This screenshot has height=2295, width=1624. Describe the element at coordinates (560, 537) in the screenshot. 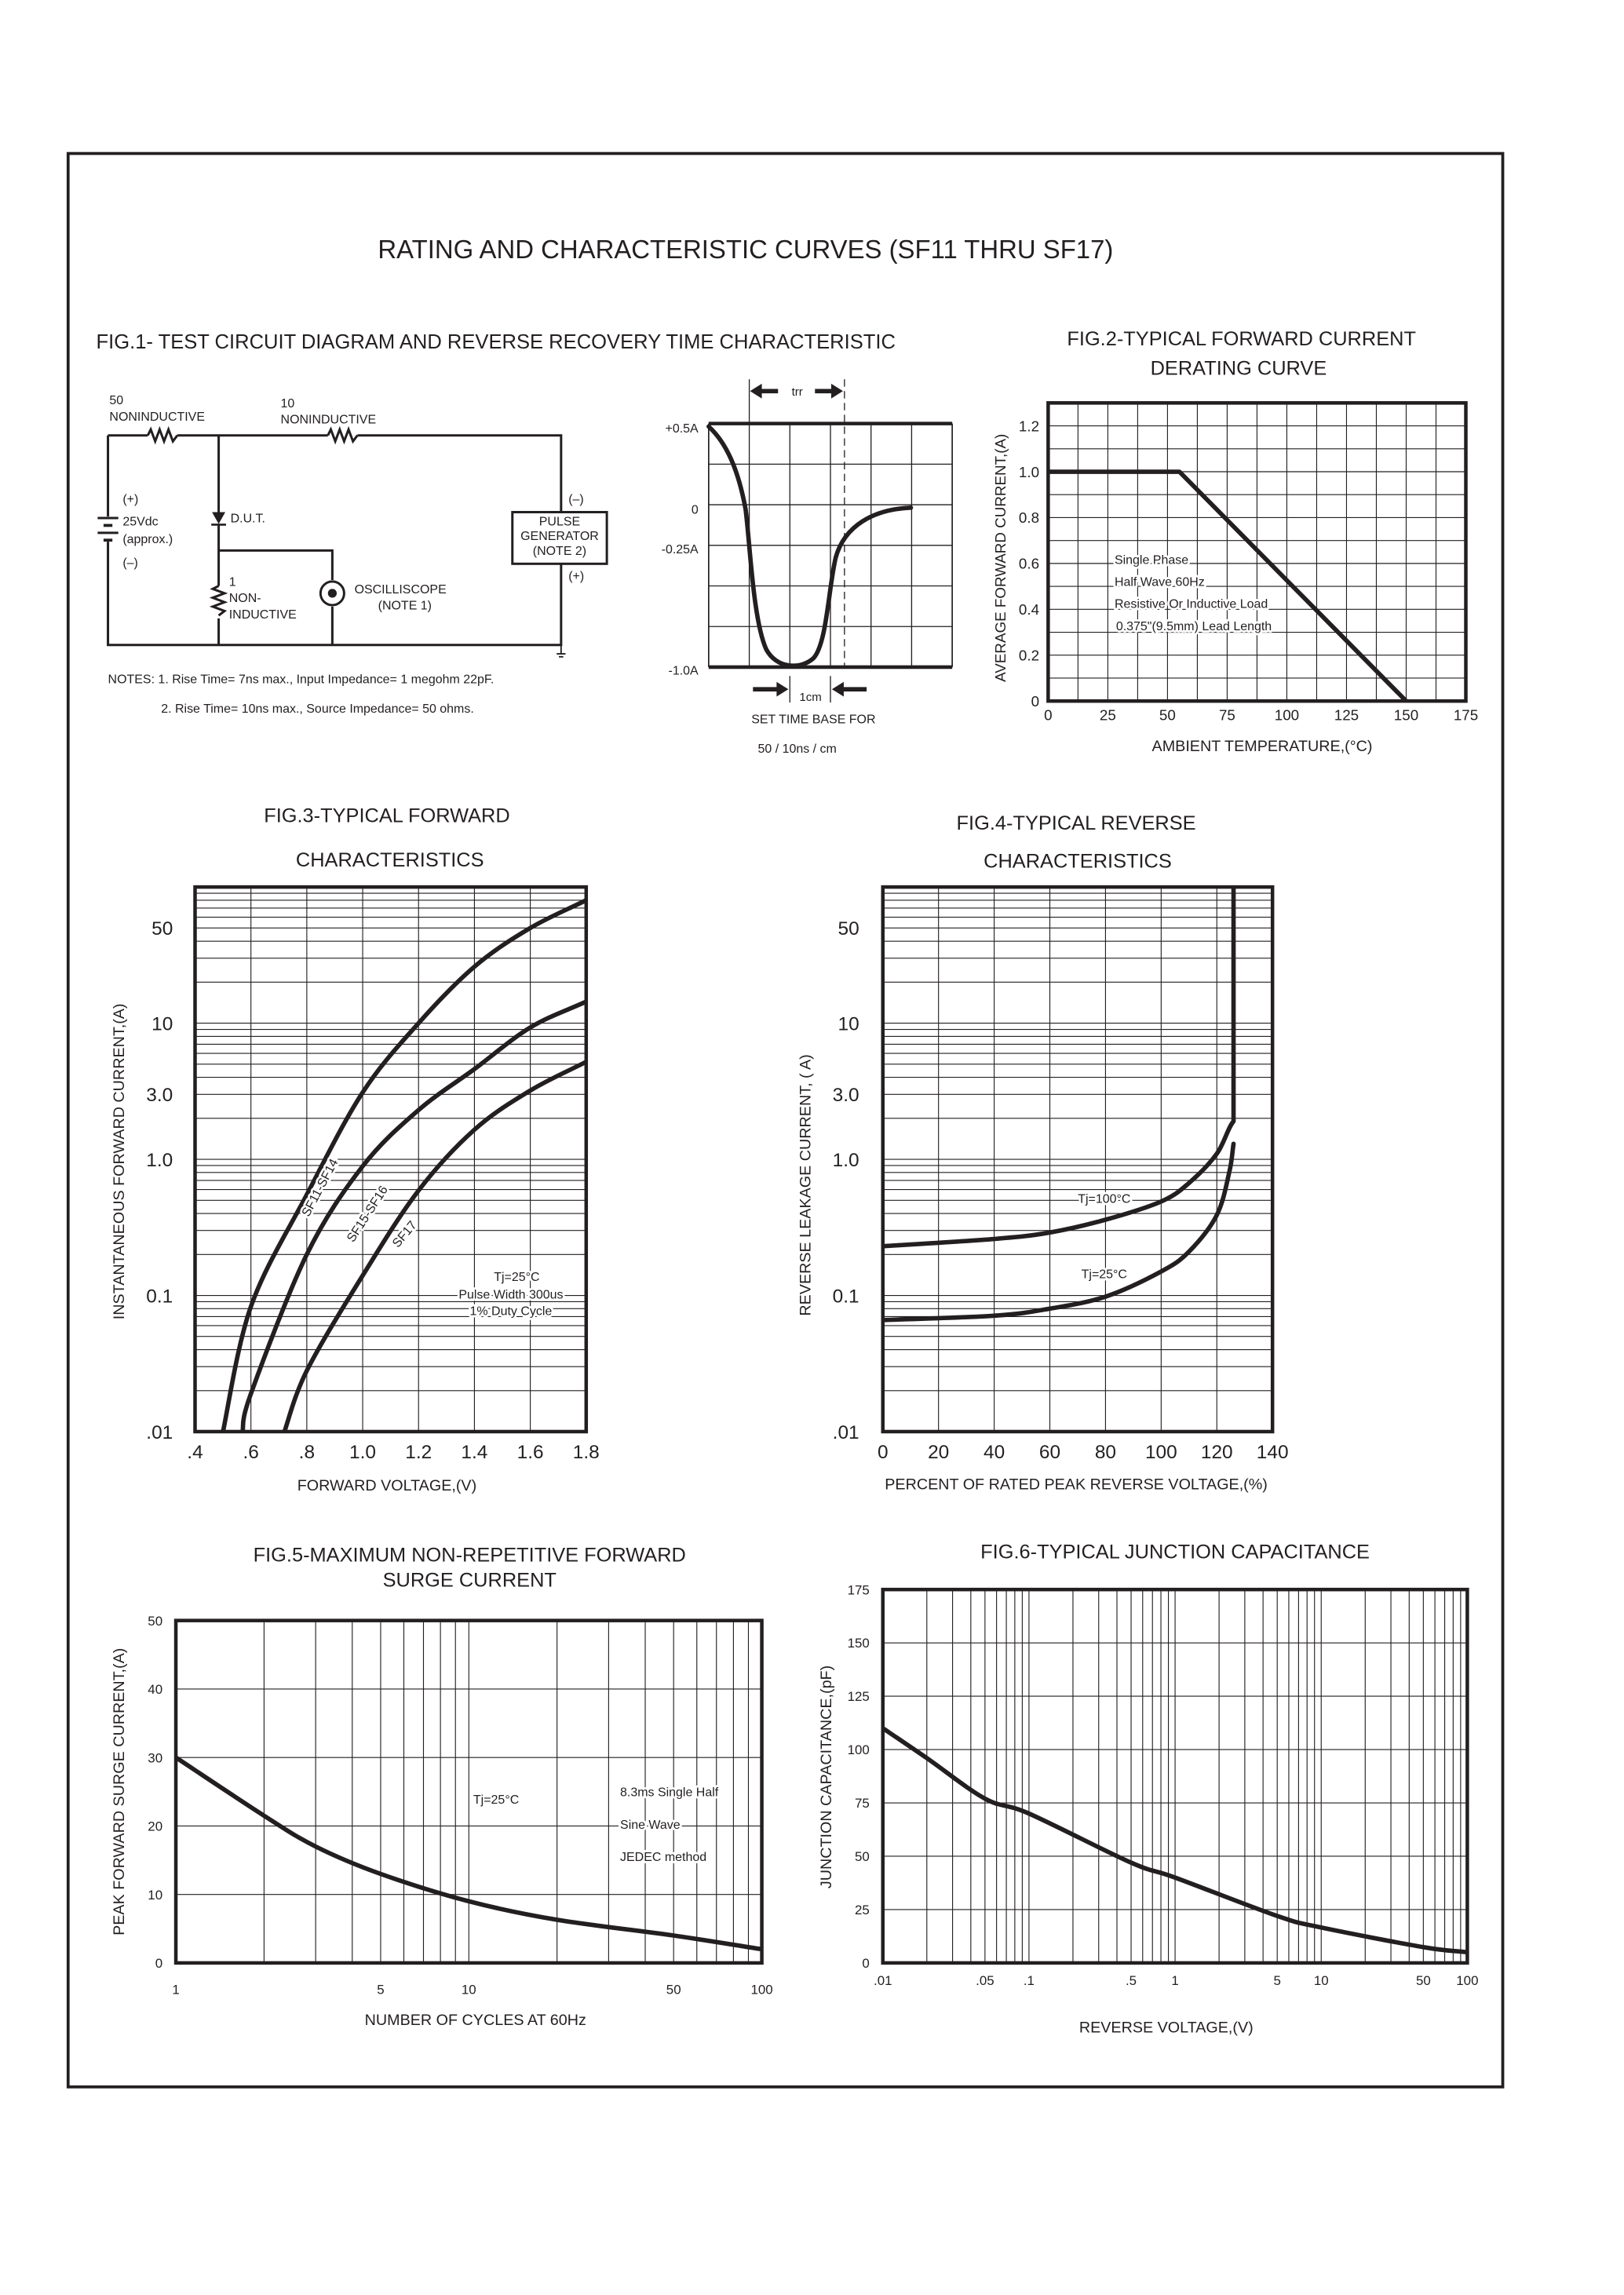

I see `pulse-generator-box` at that location.